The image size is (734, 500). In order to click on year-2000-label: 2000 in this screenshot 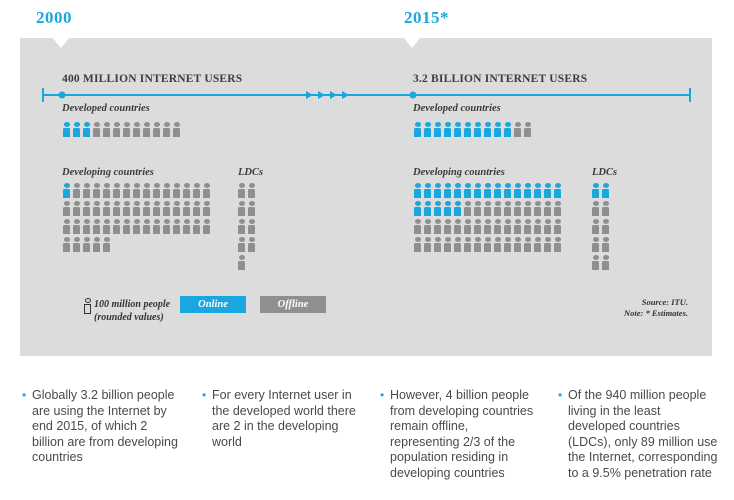, I will do `click(54, 17)`.